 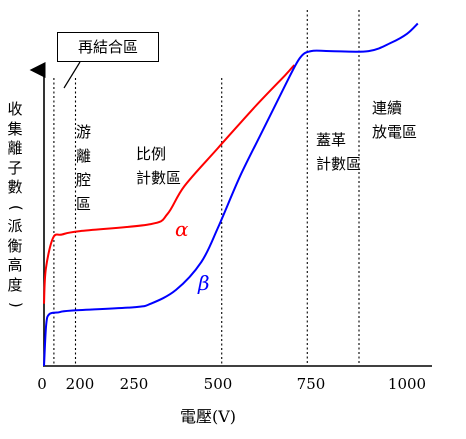 I want to click on region-proportional: 比例 計數區, so click(x=158, y=166).